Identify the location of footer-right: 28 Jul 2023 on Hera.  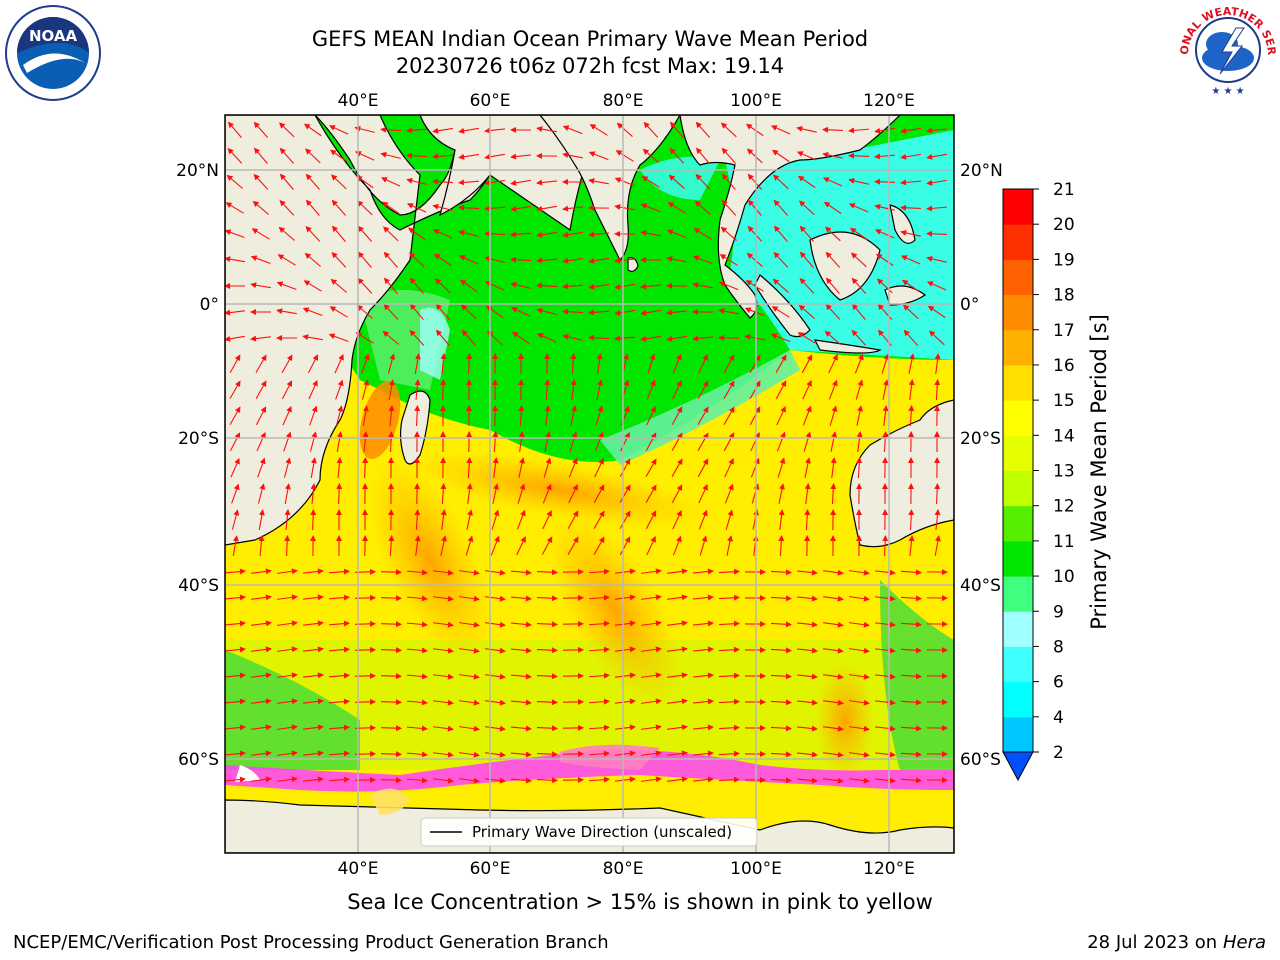
(1176, 942).